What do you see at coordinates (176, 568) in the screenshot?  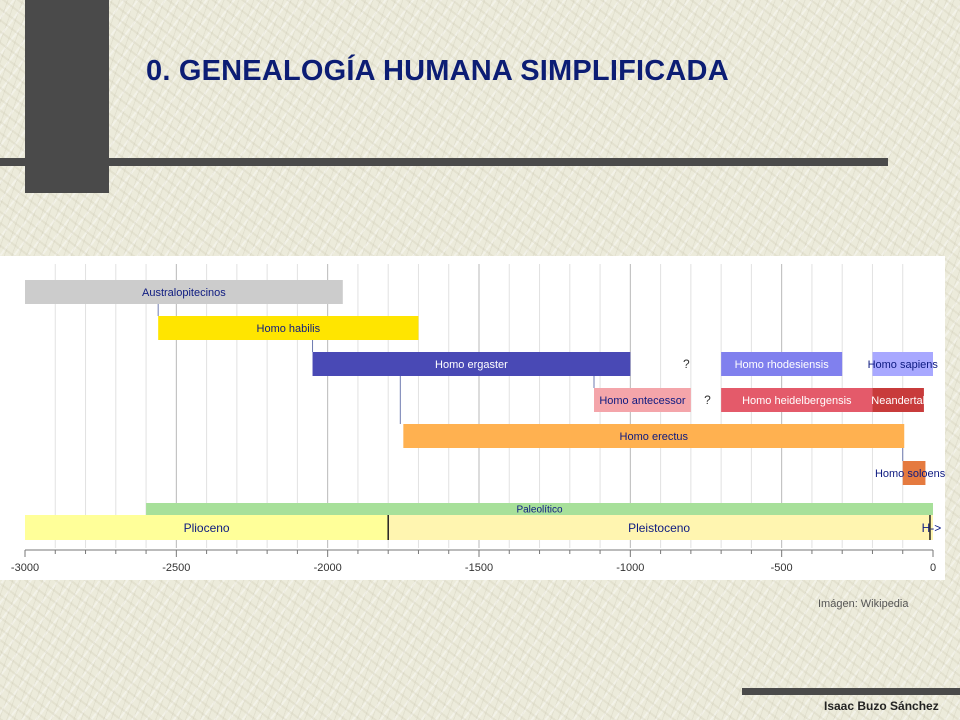 I see `x-tick-label: -2500` at bounding box center [176, 568].